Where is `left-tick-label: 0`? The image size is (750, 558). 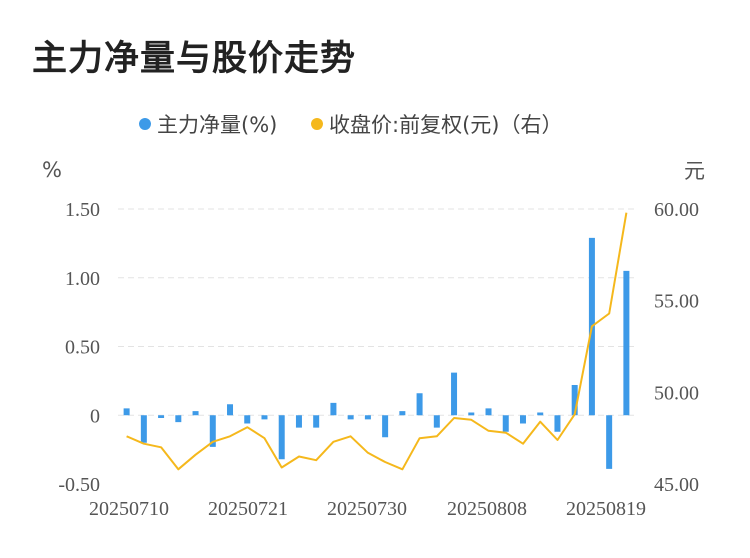
left-tick-label: 0 is located at coordinates (95, 416).